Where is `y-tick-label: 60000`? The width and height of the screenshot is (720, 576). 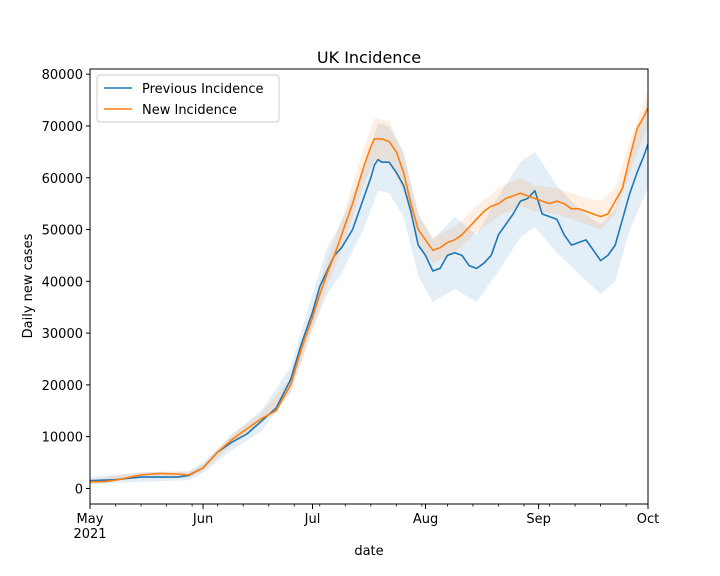
y-tick-label: 60000 is located at coordinates (62, 179).